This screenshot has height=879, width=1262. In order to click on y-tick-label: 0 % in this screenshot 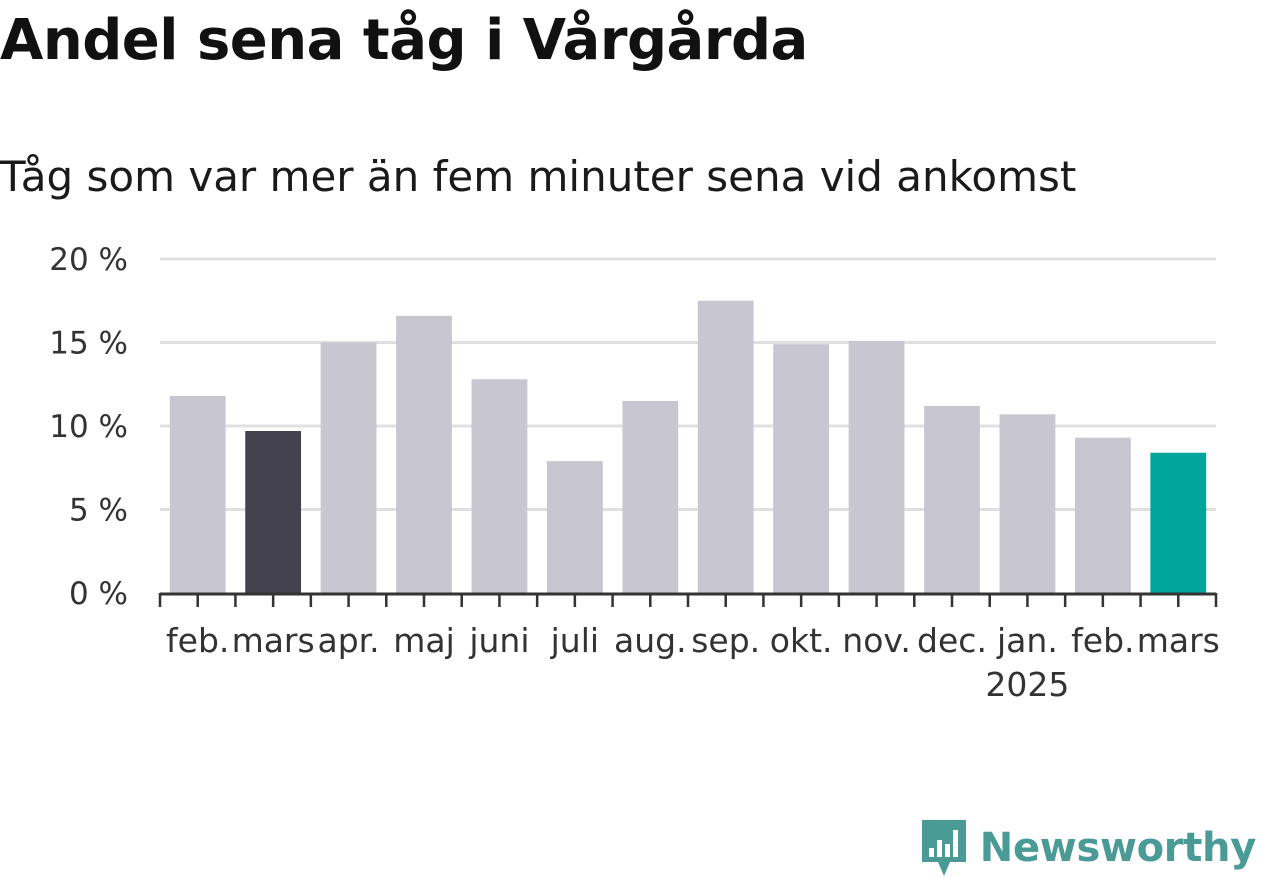, I will do `click(98, 594)`.